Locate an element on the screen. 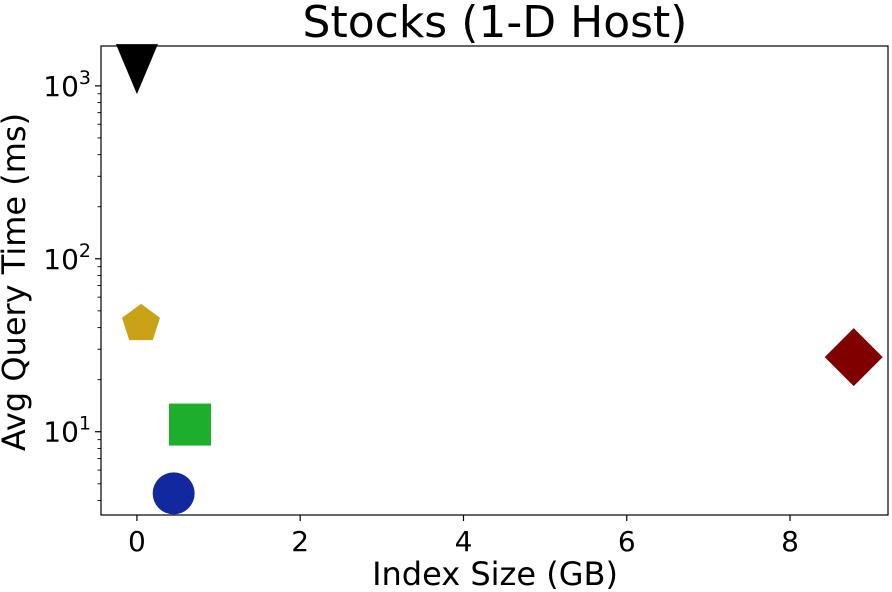 This screenshot has width=892, height=592. x-tick-label: 8 is located at coordinates (790, 541).